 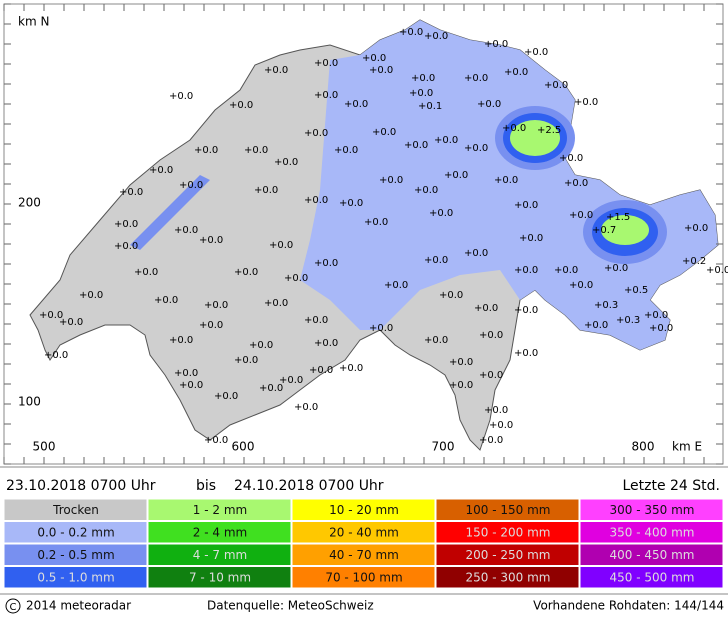 What do you see at coordinates (508, 532) in the screenshot?
I see `legend-label: 150 - 200 mm` at bounding box center [508, 532].